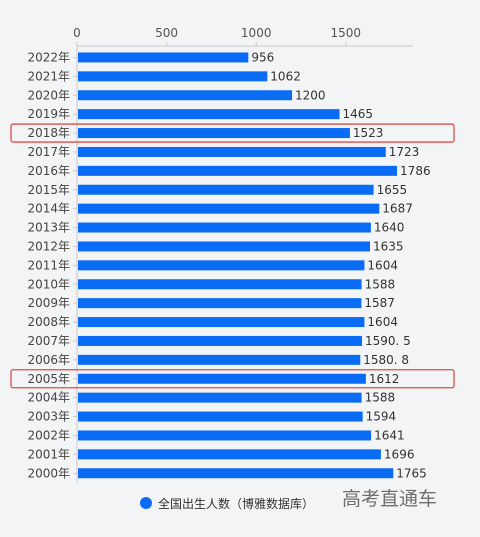  I want to click on watermark-text: 高考直通车, so click(389, 499).